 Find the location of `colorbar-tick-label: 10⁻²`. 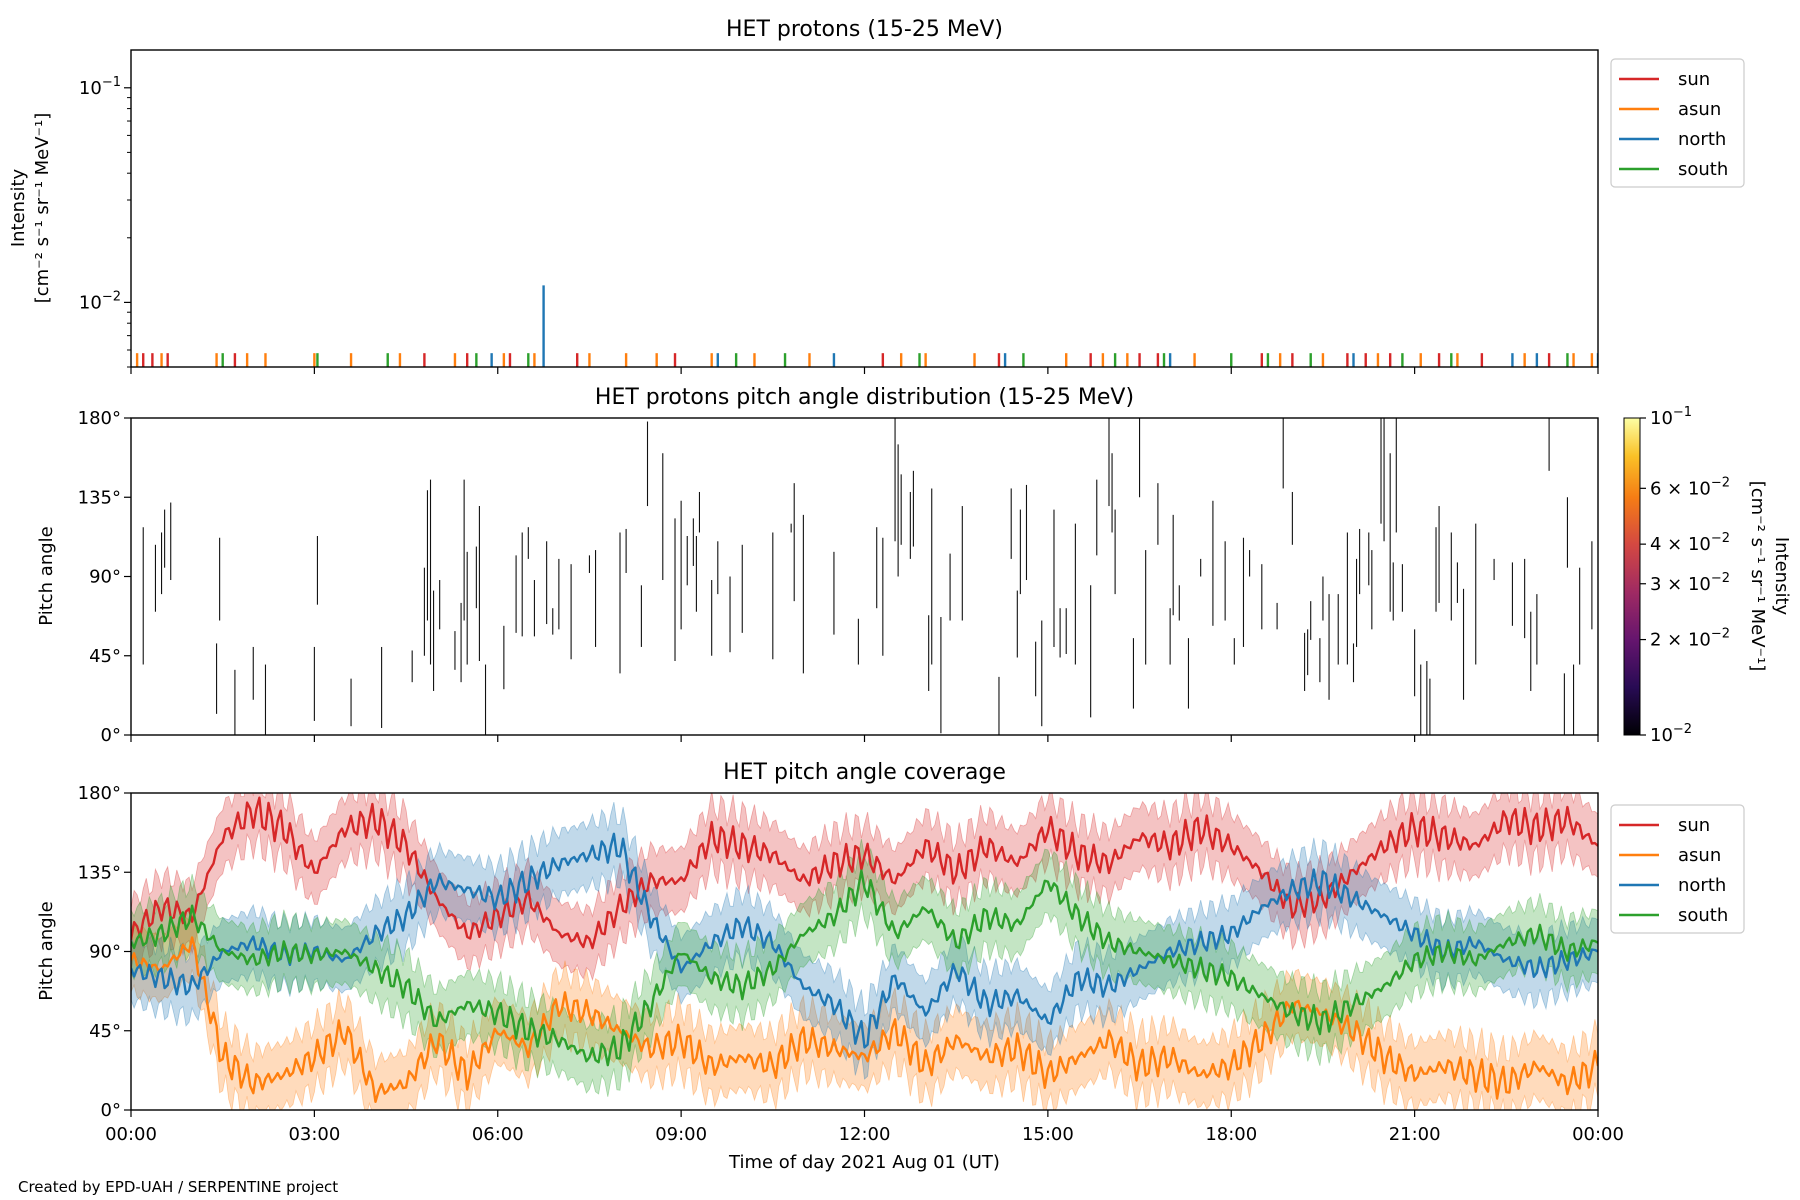

colorbar-tick-label: 10⁻² is located at coordinates (1671, 734).